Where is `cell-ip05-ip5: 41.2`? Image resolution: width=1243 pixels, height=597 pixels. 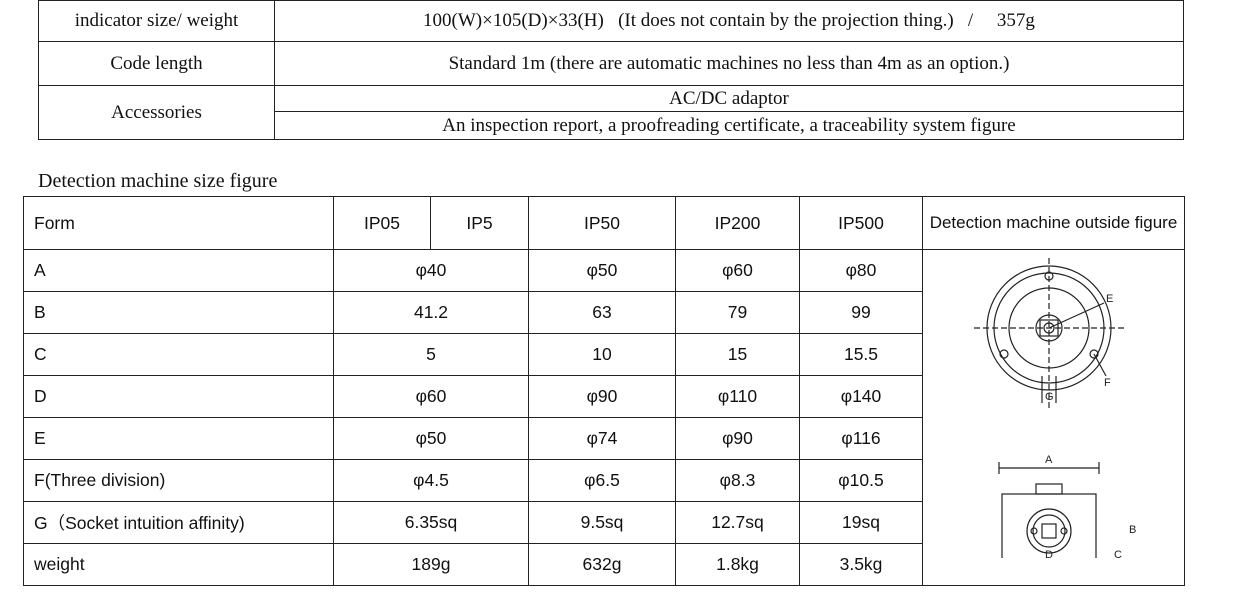
cell-ip05-ip5: 41.2 is located at coordinates (431, 312).